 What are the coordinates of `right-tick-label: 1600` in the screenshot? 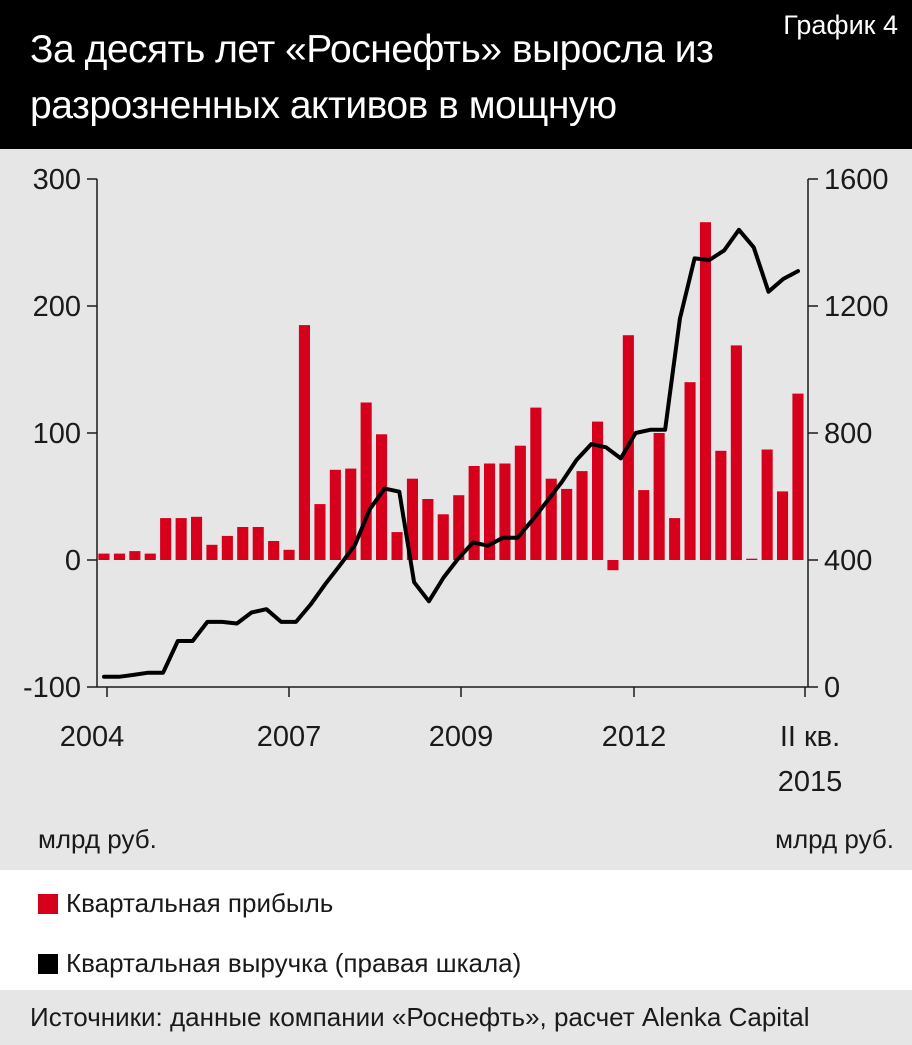 It's located at (856, 180).